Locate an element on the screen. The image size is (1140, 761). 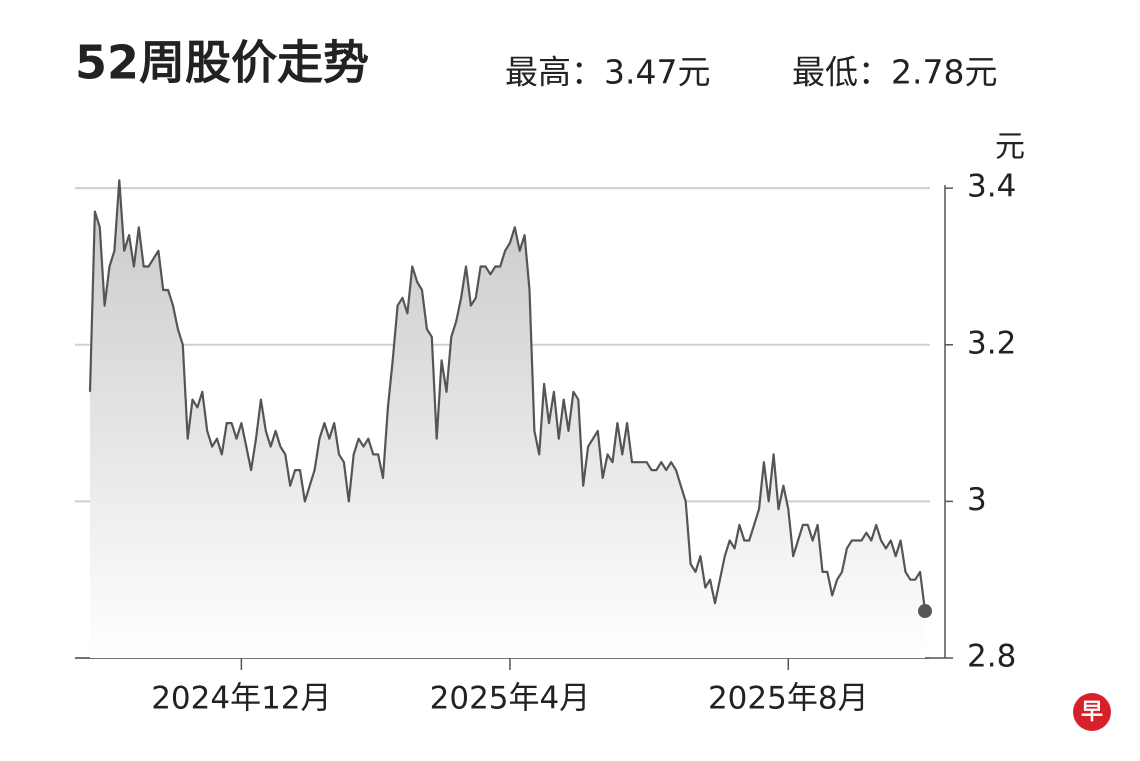
y-tick-label: 3.2 is located at coordinates (991, 343).